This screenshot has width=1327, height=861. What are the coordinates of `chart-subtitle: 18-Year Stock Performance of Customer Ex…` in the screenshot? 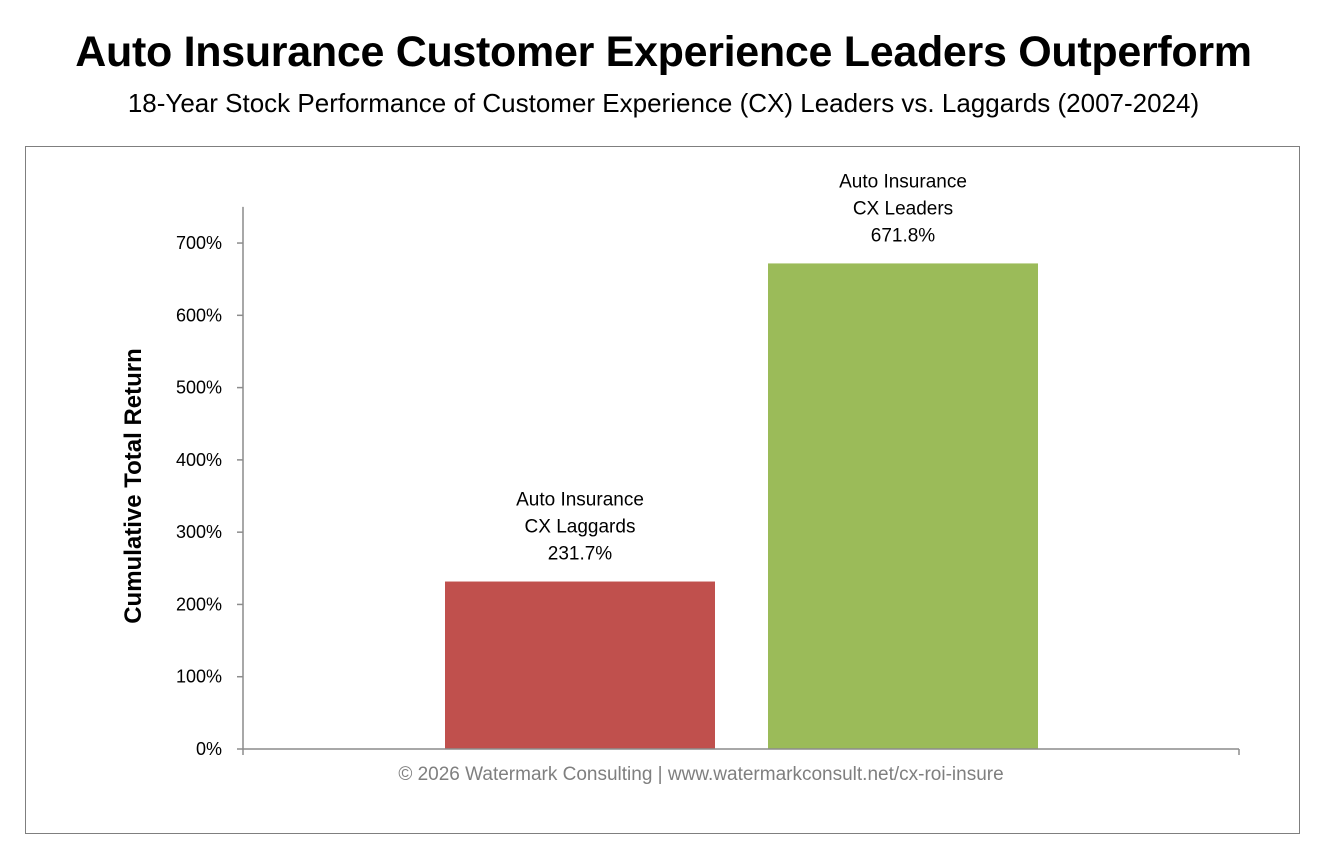 It's located at (663, 103).